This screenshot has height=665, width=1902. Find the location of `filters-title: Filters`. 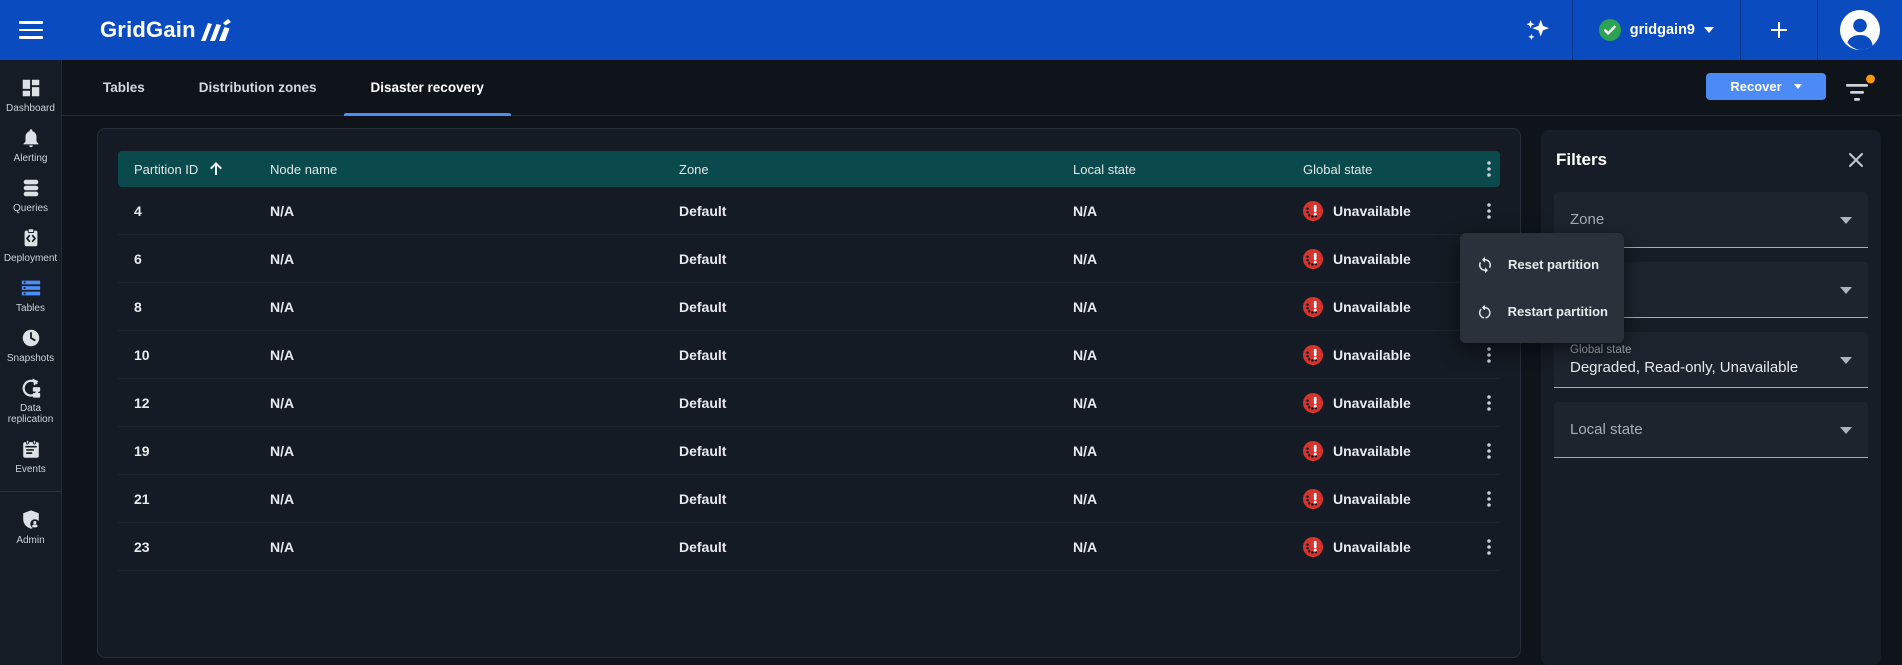

filters-title: Filters is located at coordinates (1582, 159).